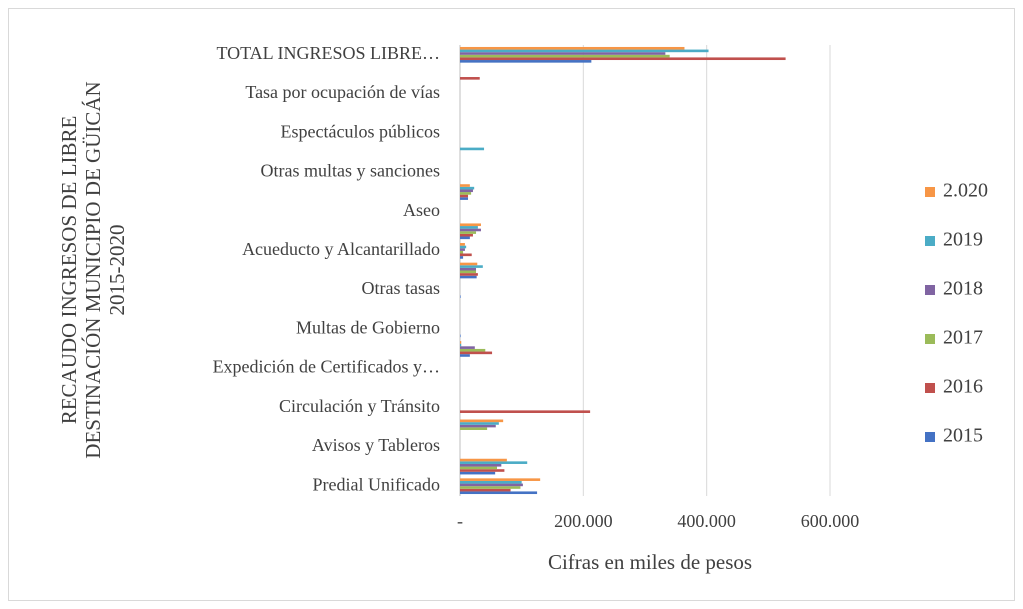 The image size is (1023, 609). I want to click on y-tick-label: Multas de Gobierno, so click(368, 327).